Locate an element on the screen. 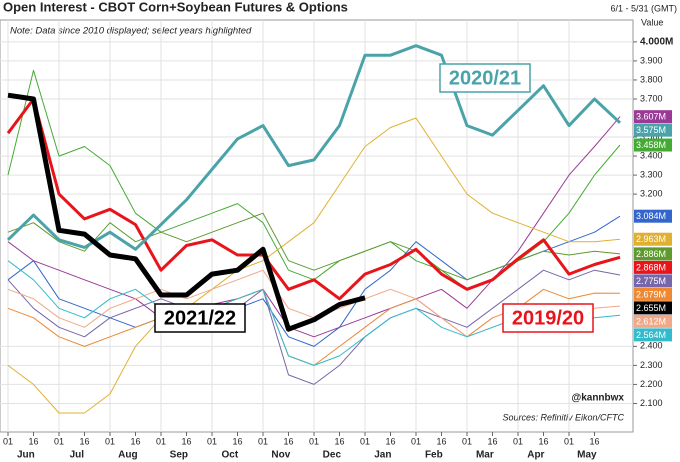 The width and height of the screenshot is (680, 462). value-label: 3.084M is located at coordinates (651, 216).